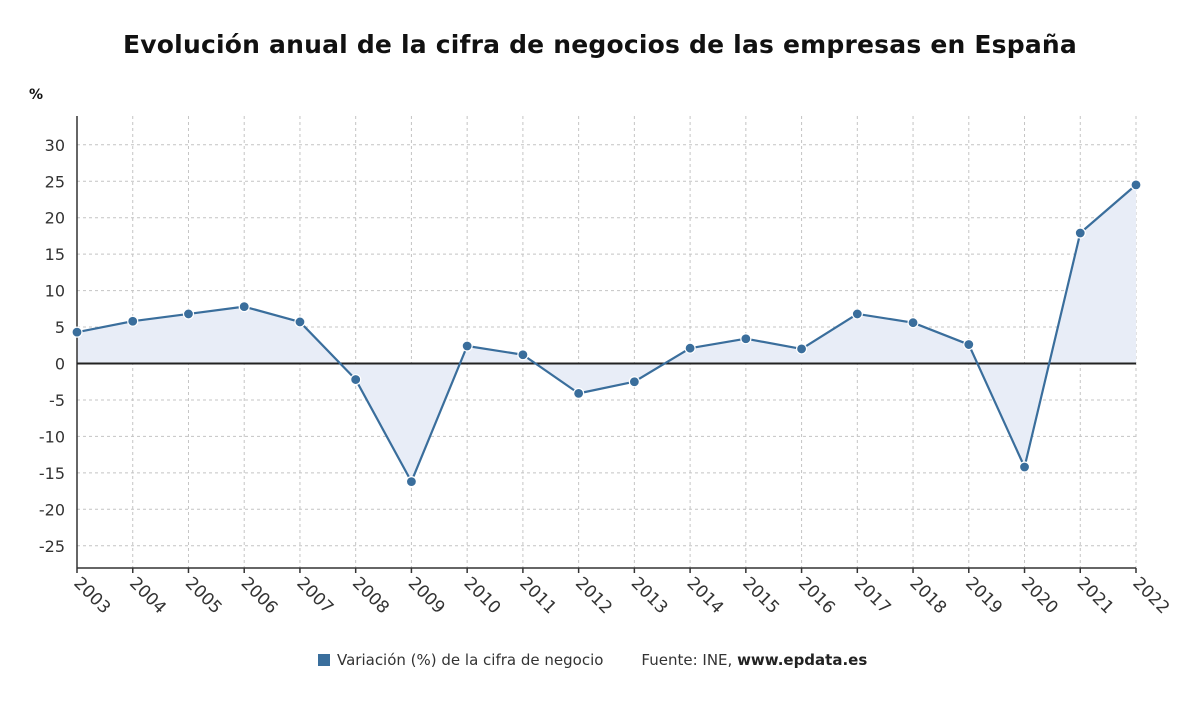  Describe the element at coordinates (802, 660) in the screenshot. I see `source-site: www.epdata.es` at that location.